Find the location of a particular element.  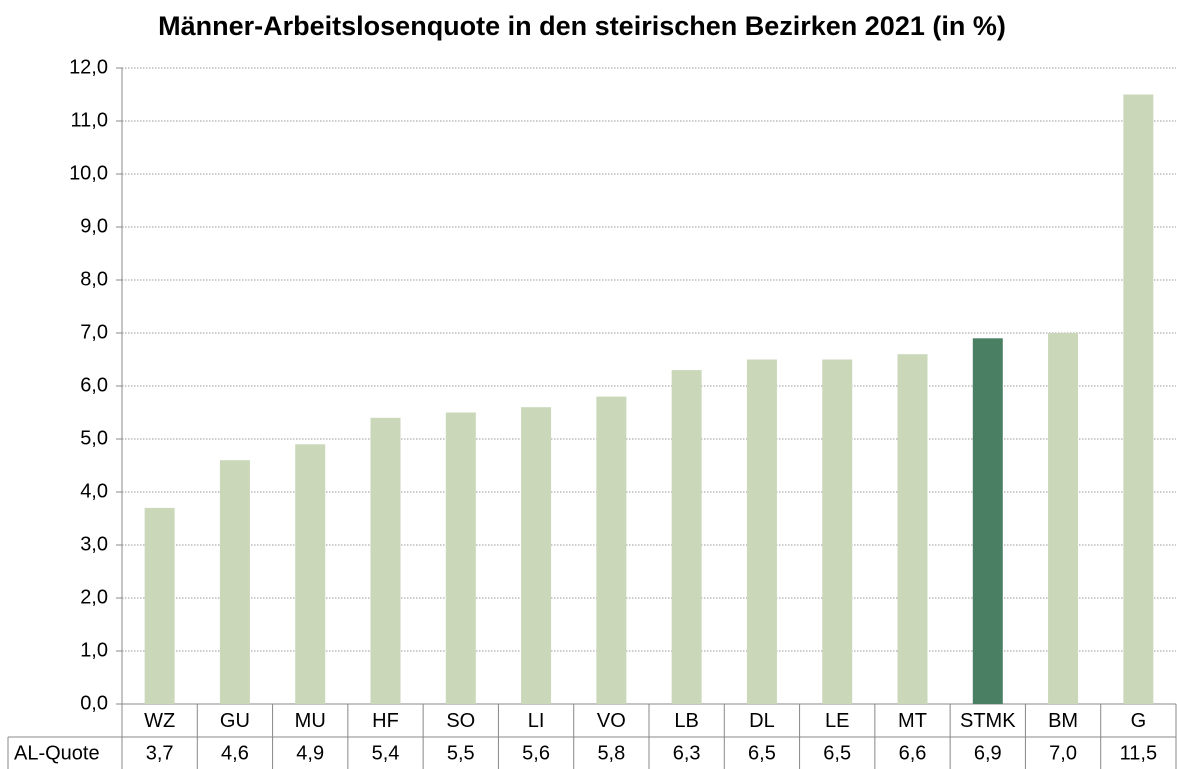

y-tick-label: 2,0 is located at coordinates (94, 597).